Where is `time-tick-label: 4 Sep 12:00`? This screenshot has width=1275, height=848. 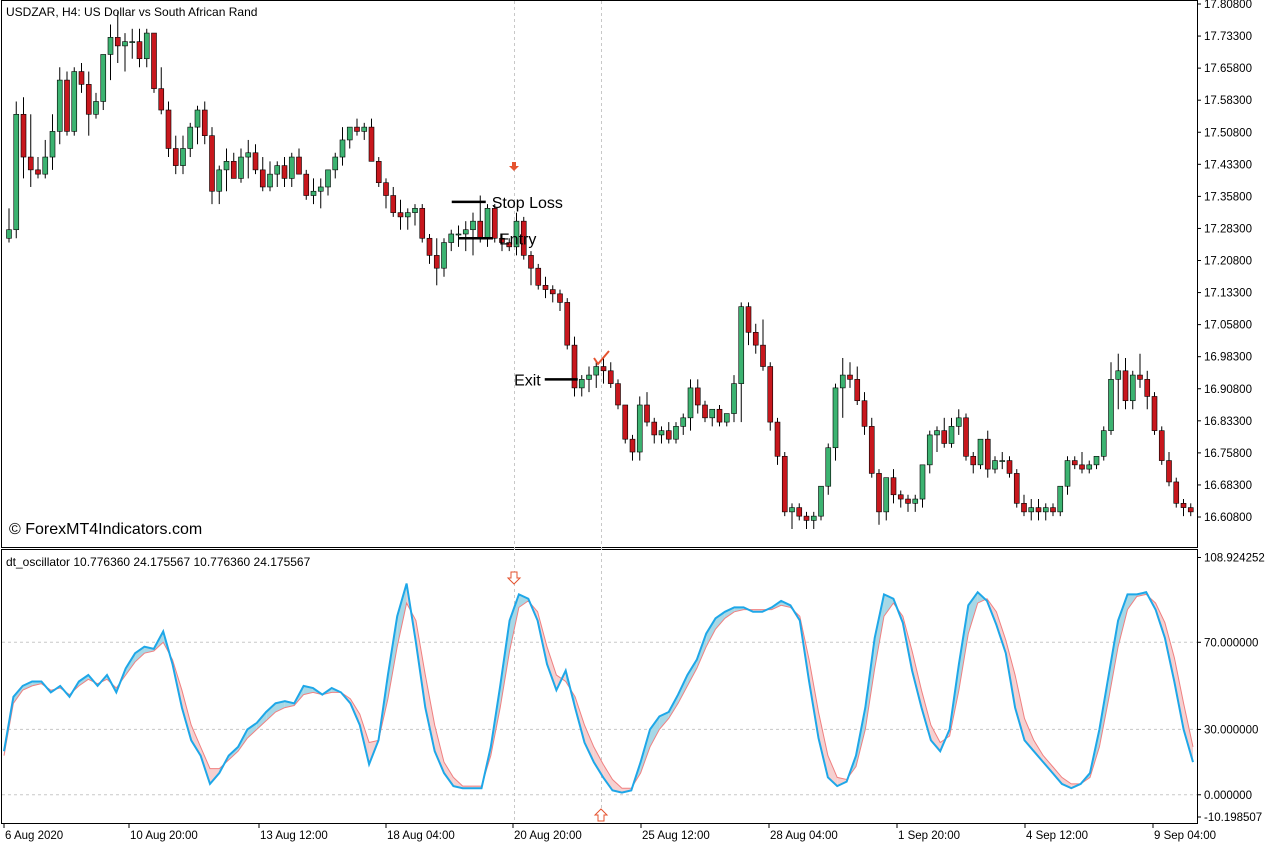
time-tick-label: 4 Sep 12:00 is located at coordinates (1057, 836).